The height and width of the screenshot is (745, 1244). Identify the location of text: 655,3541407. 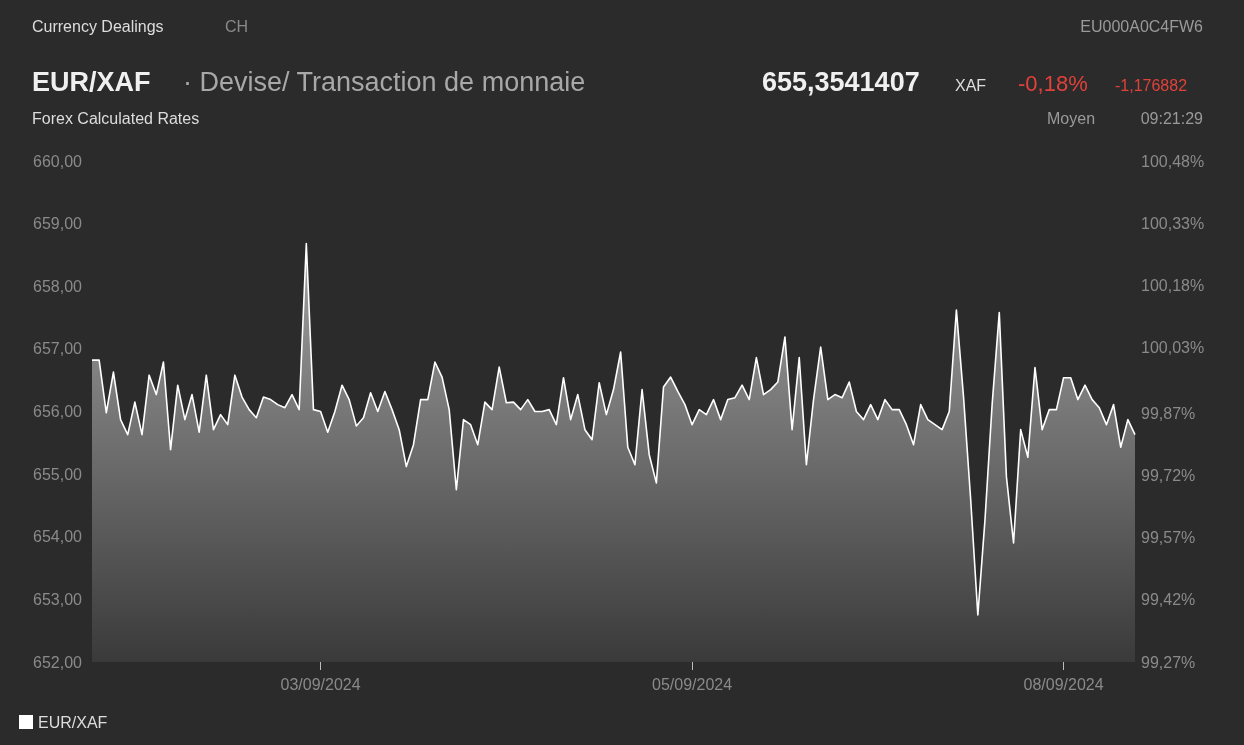
(841, 82).